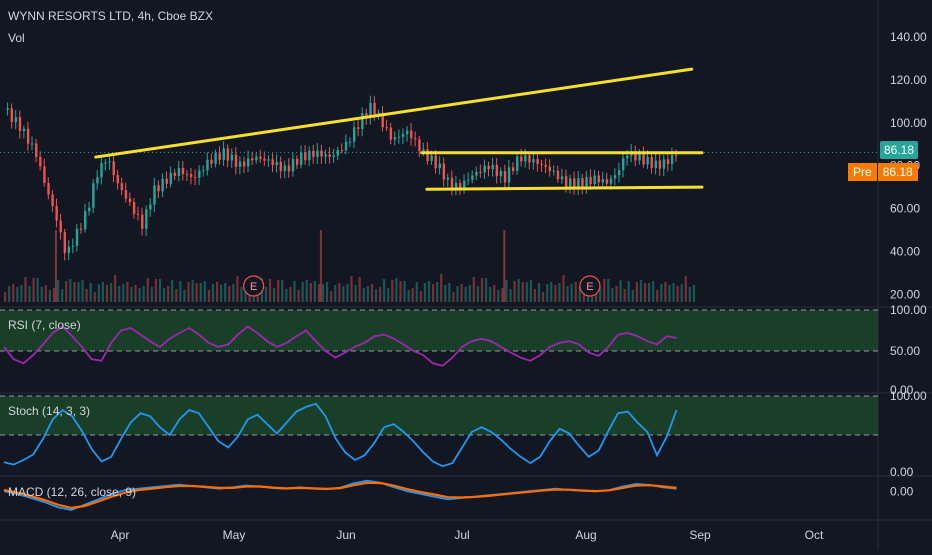 Image resolution: width=932 pixels, height=555 pixels. What do you see at coordinates (897, 172) in the screenshot?
I see `pre-price: 86.18` at bounding box center [897, 172].